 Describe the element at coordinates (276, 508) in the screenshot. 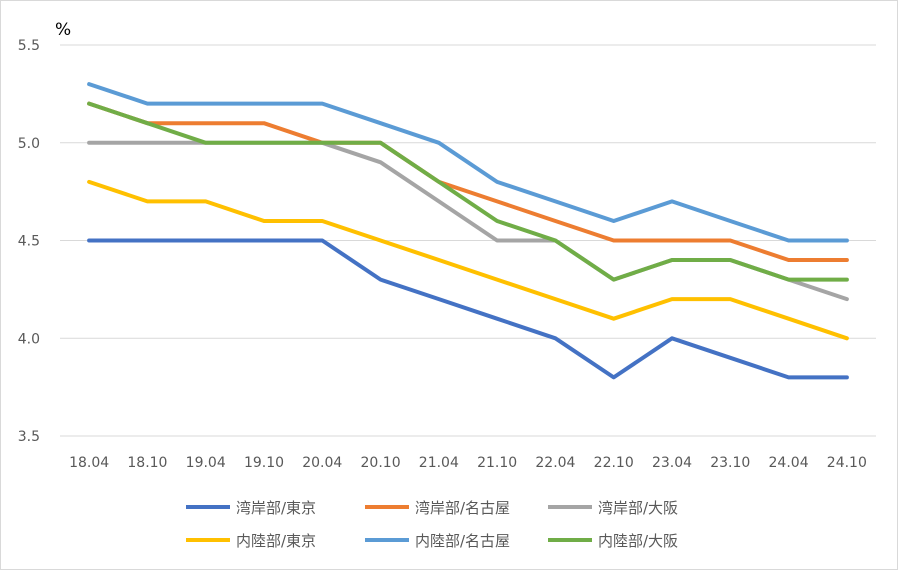

I see `legend-label: 湾岸部/東京` at that location.